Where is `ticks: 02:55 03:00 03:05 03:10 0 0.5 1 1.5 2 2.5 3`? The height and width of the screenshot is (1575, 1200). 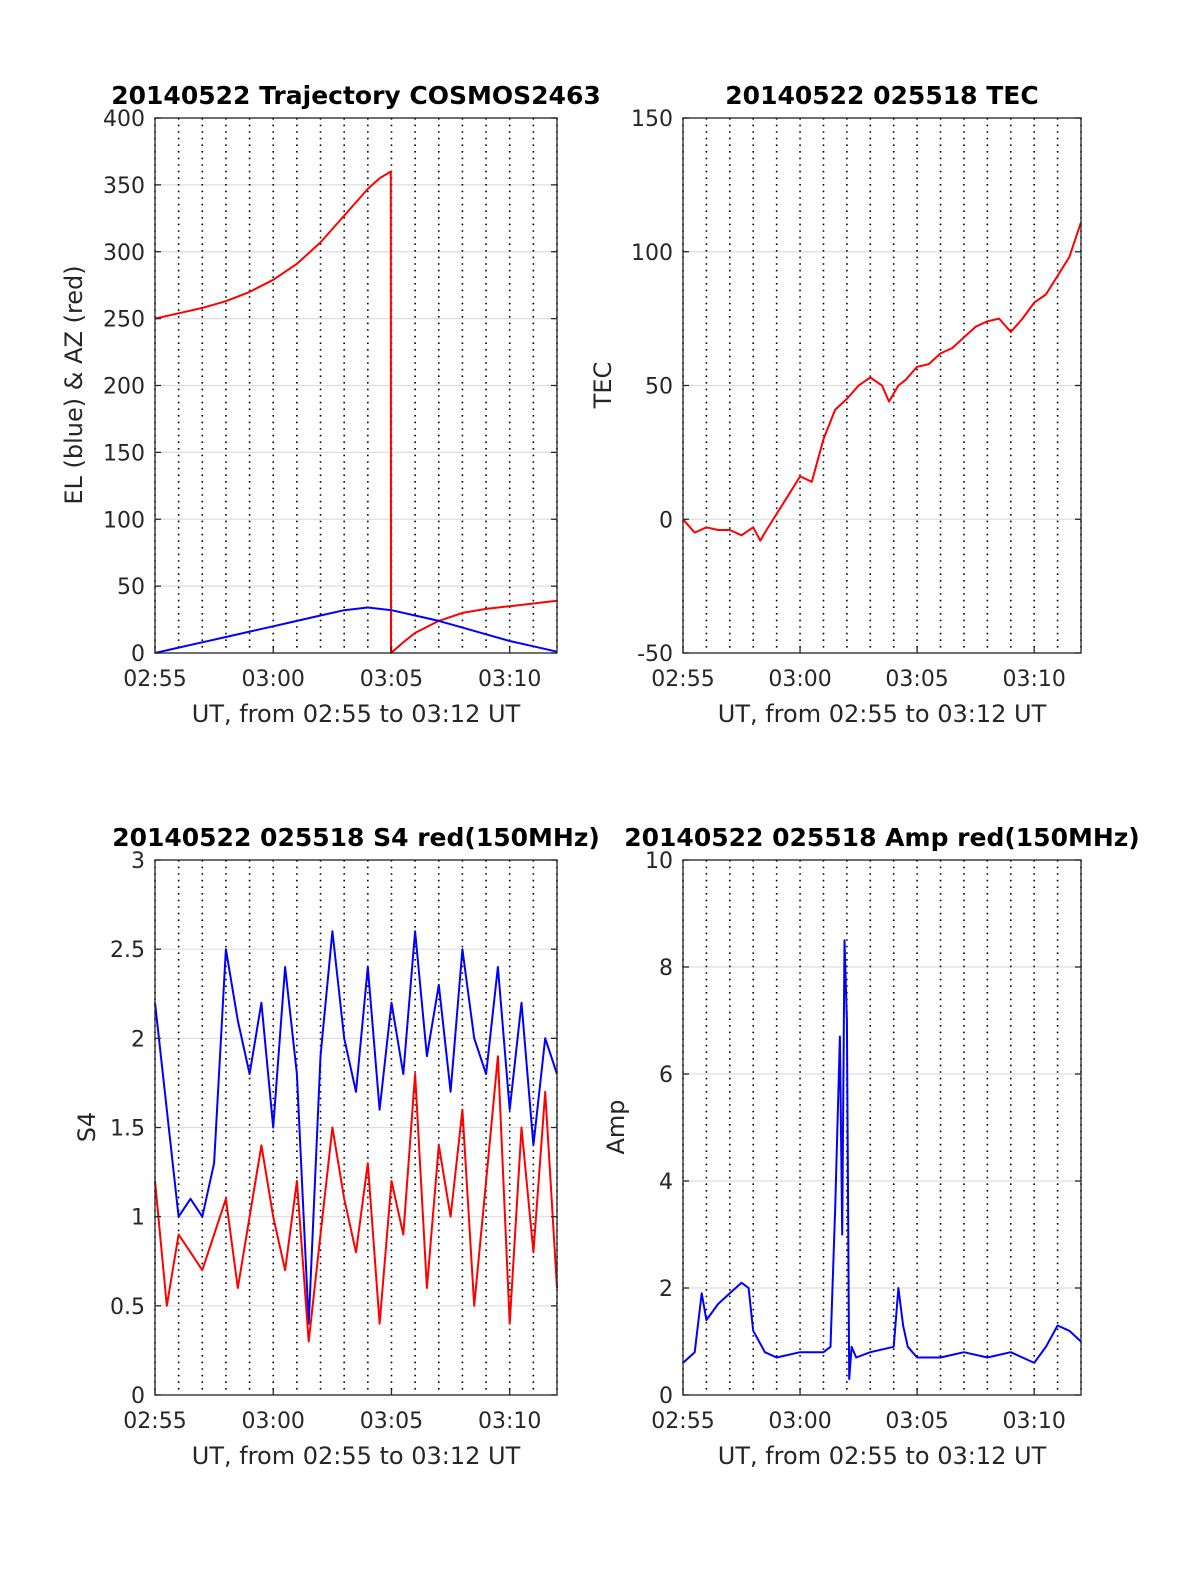 ticks: 02:55 03:00 03:05 03:10 0 0.5 1 1.5 2 2.5 3 is located at coordinates (333, 1141).